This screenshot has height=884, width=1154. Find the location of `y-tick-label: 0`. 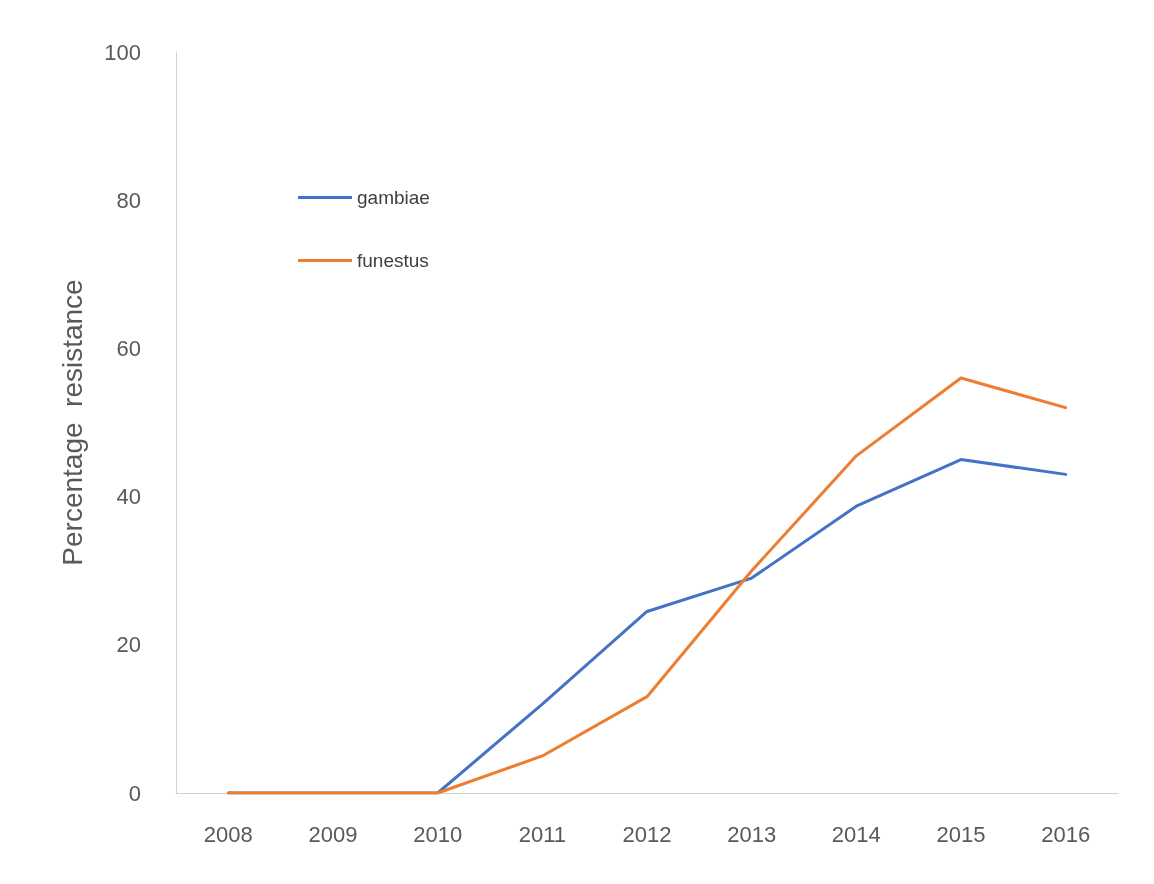

y-tick-label: 0 is located at coordinates (134, 793).